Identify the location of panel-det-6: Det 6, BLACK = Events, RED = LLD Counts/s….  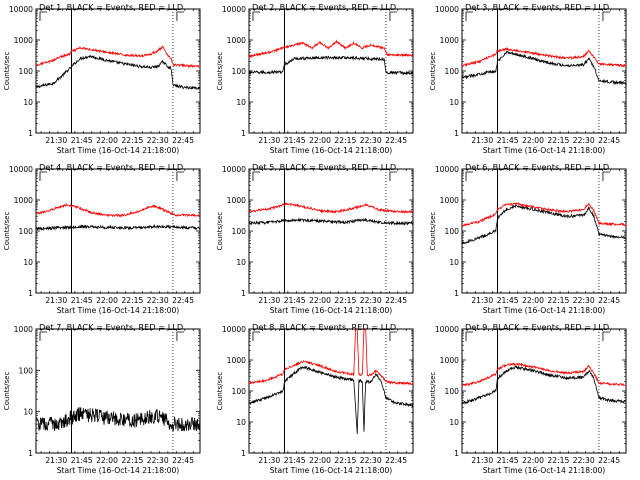
(528, 238).